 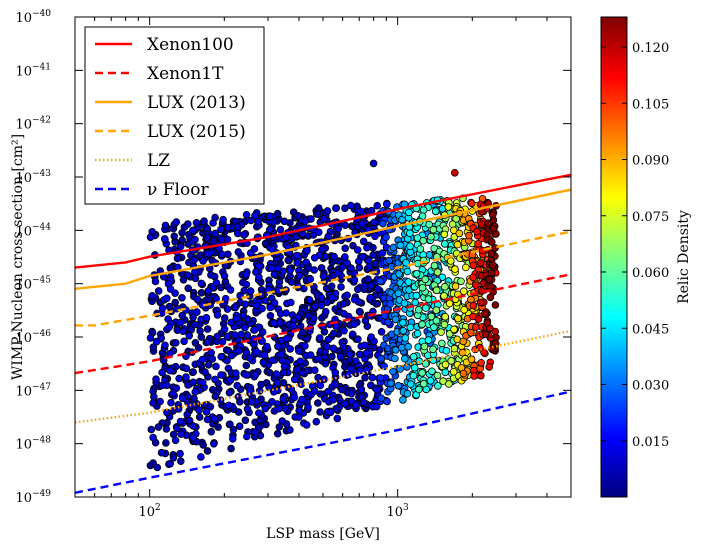 I want to click on legend-label: Xenon100, so click(x=190, y=45).